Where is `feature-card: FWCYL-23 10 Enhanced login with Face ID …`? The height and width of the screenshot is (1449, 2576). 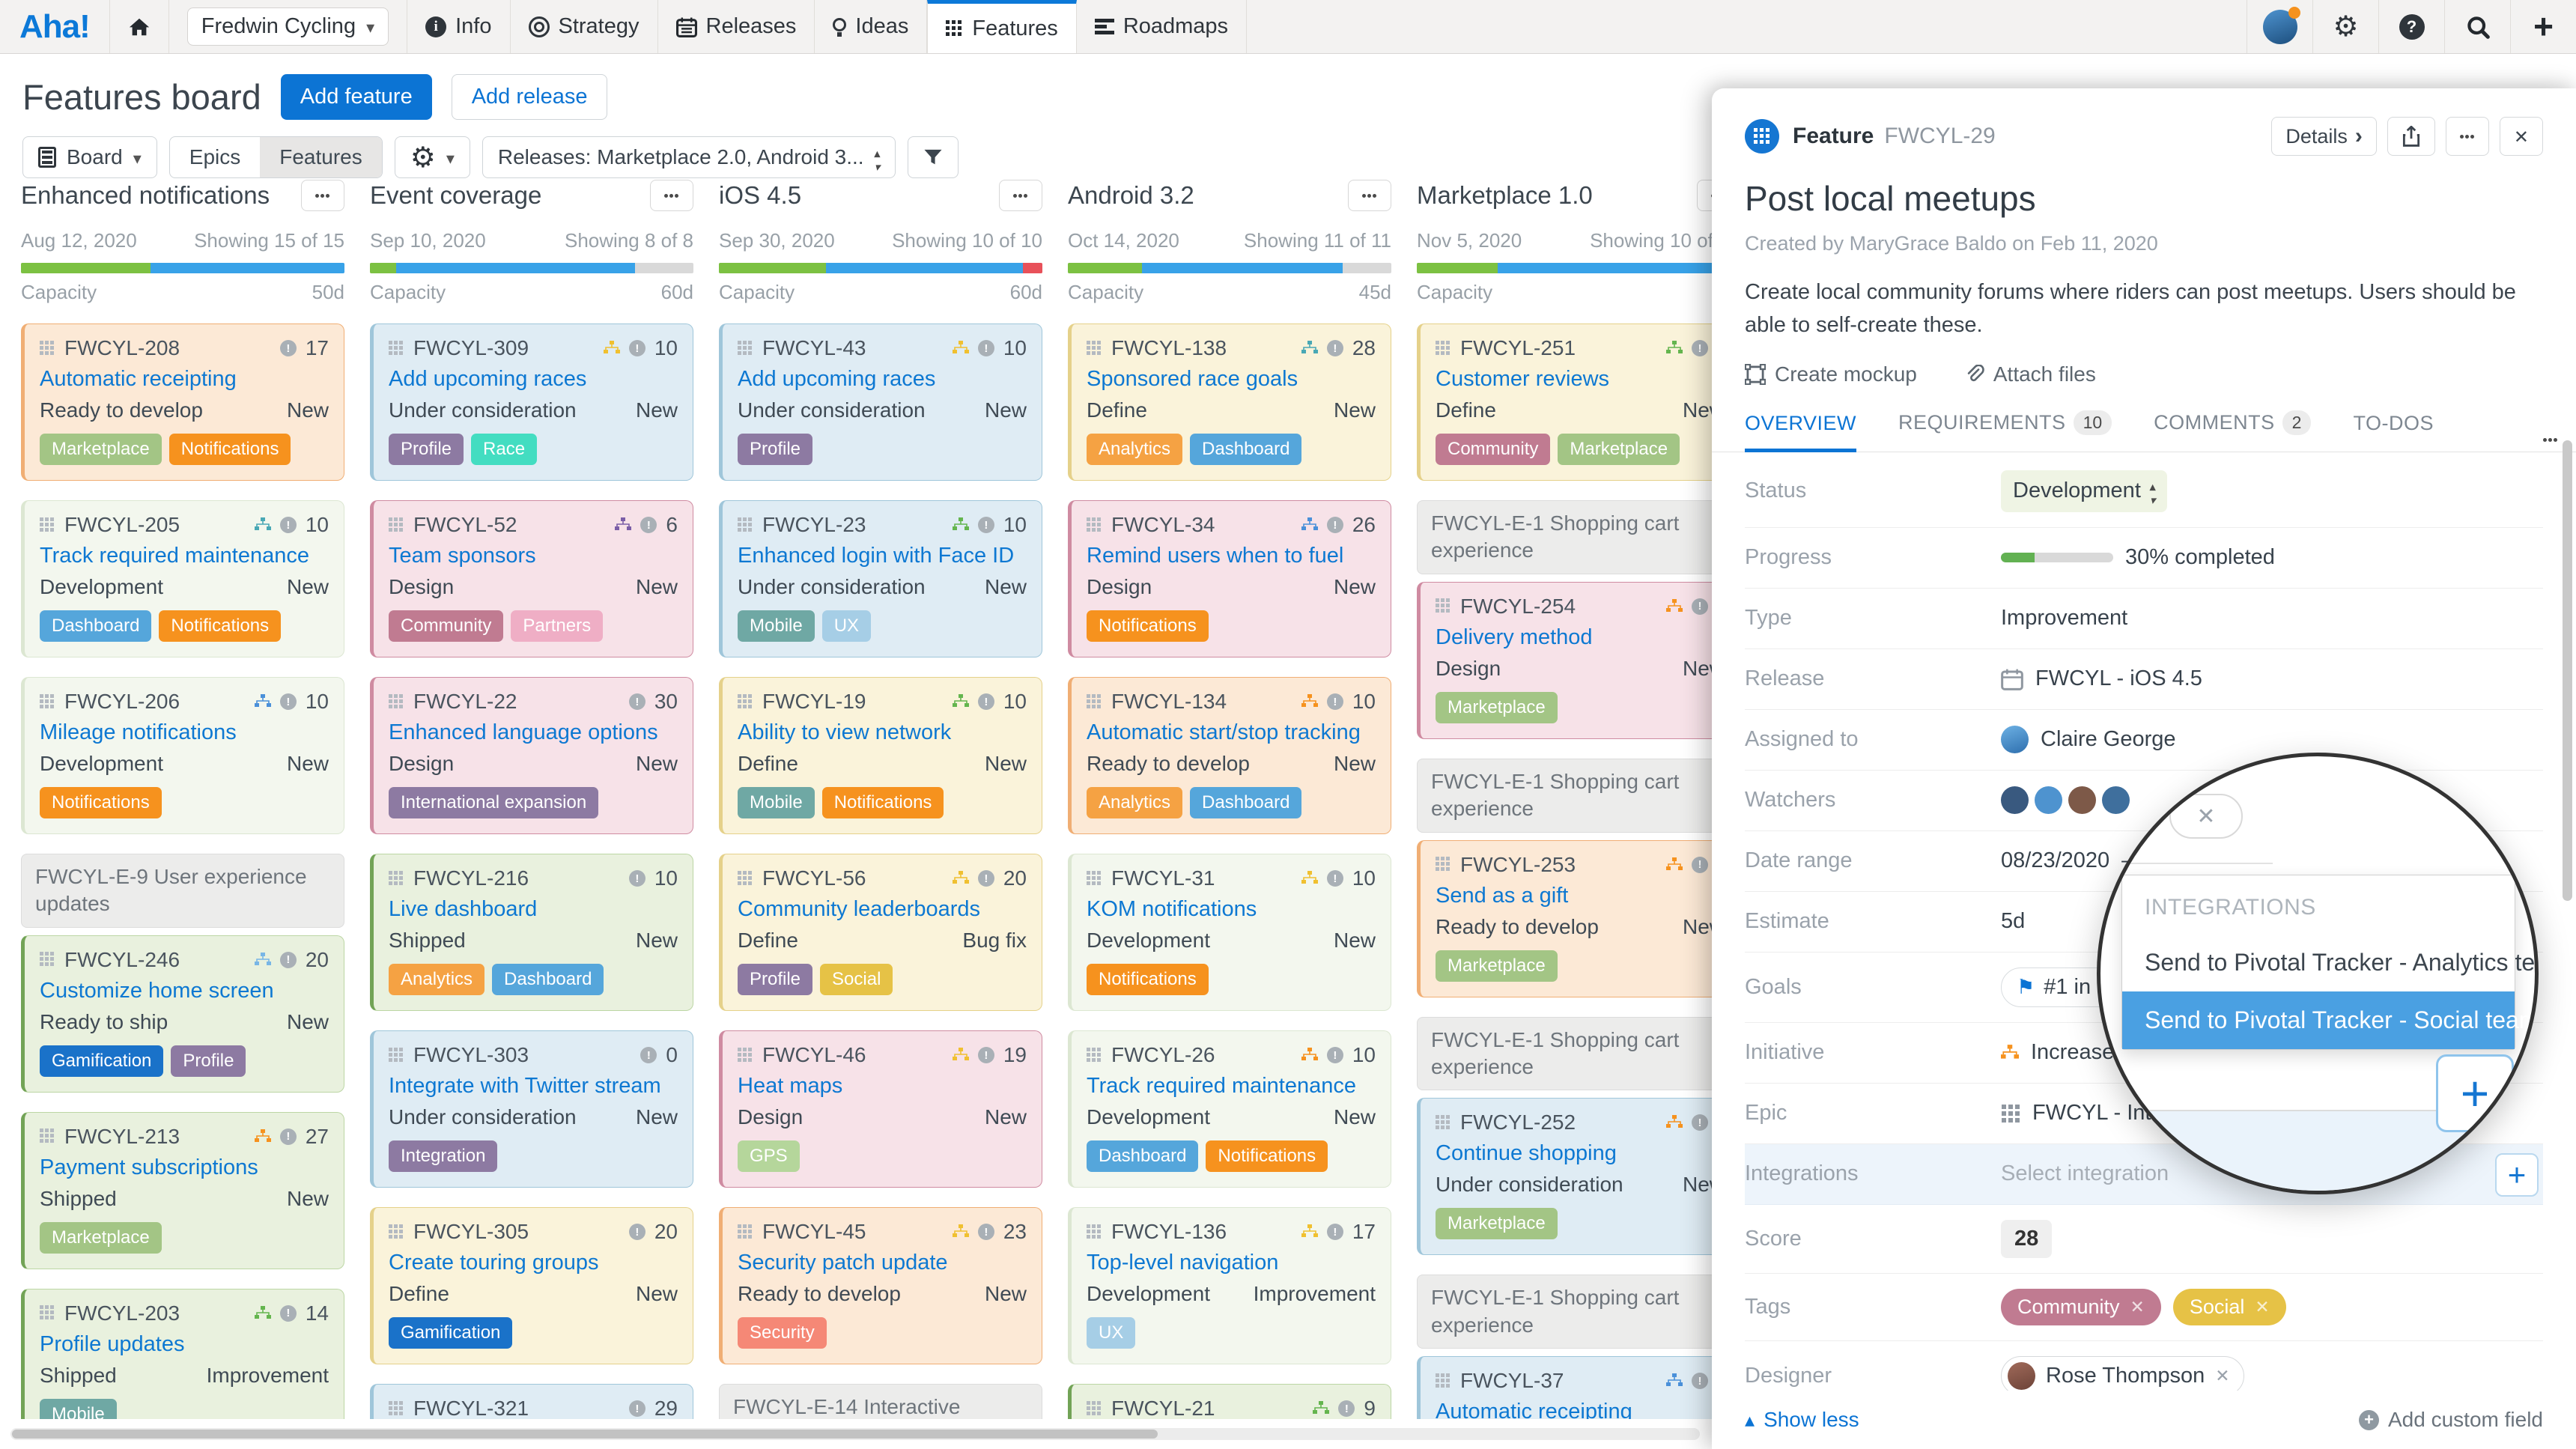
feature-card: FWCYL-23 10 Enhanced login with Face ID … is located at coordinates (880, 578).